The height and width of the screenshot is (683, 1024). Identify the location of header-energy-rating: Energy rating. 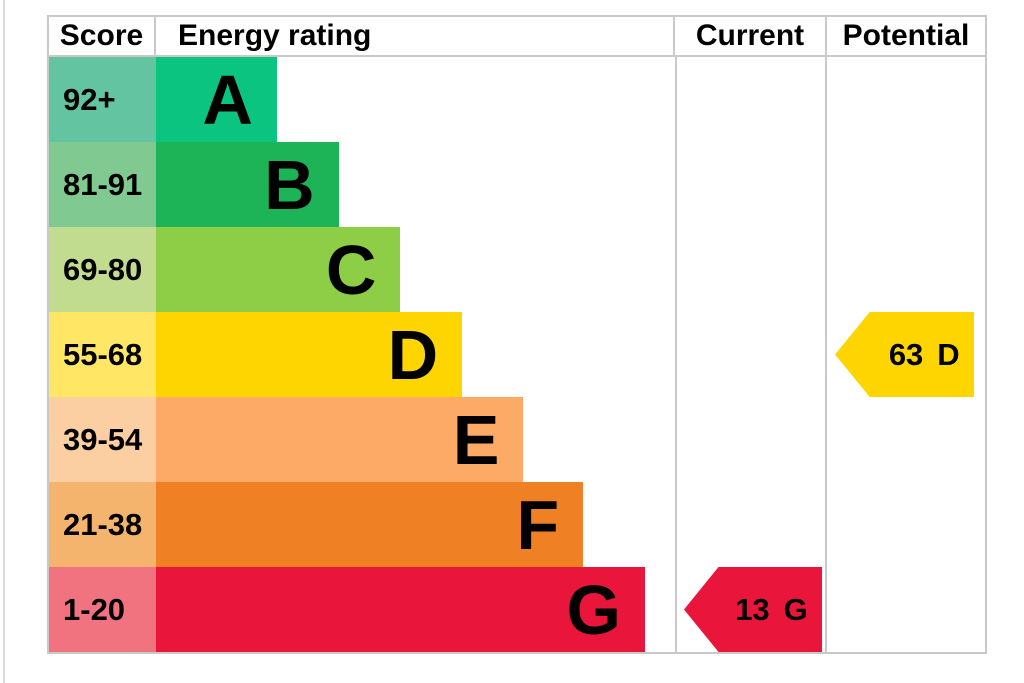
(415, 36).